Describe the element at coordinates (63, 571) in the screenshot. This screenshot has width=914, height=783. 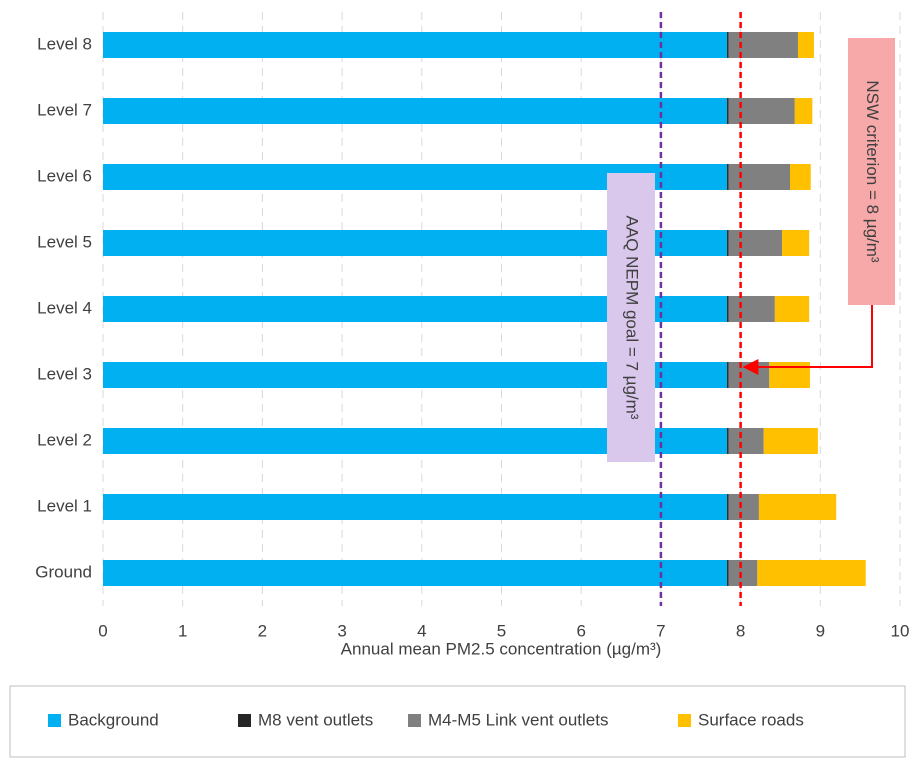
I see `y-tick-label: Ground` at that location.